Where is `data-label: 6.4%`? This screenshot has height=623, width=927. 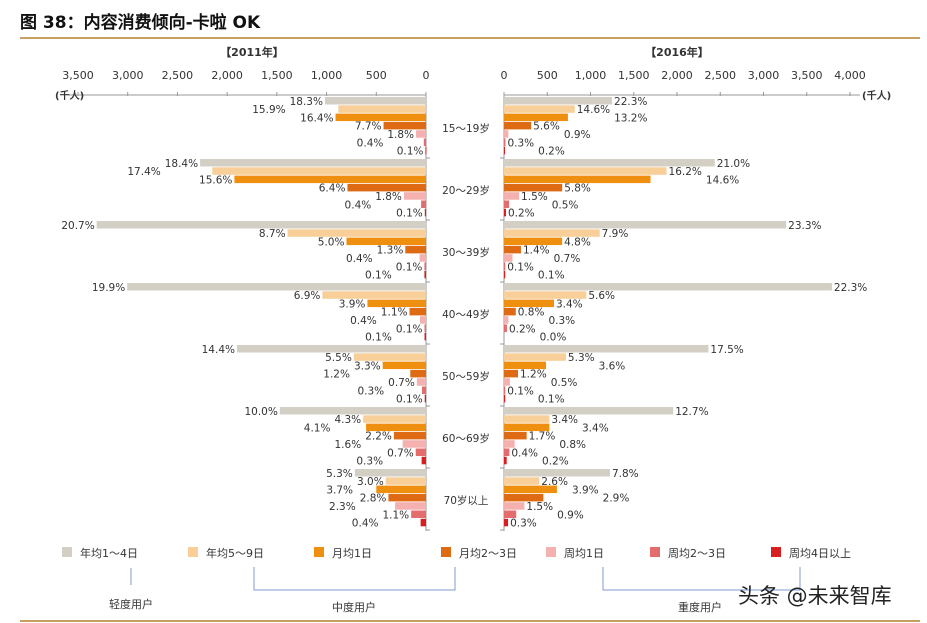
data-label: 6.4% is located at coordinates (332, 189).